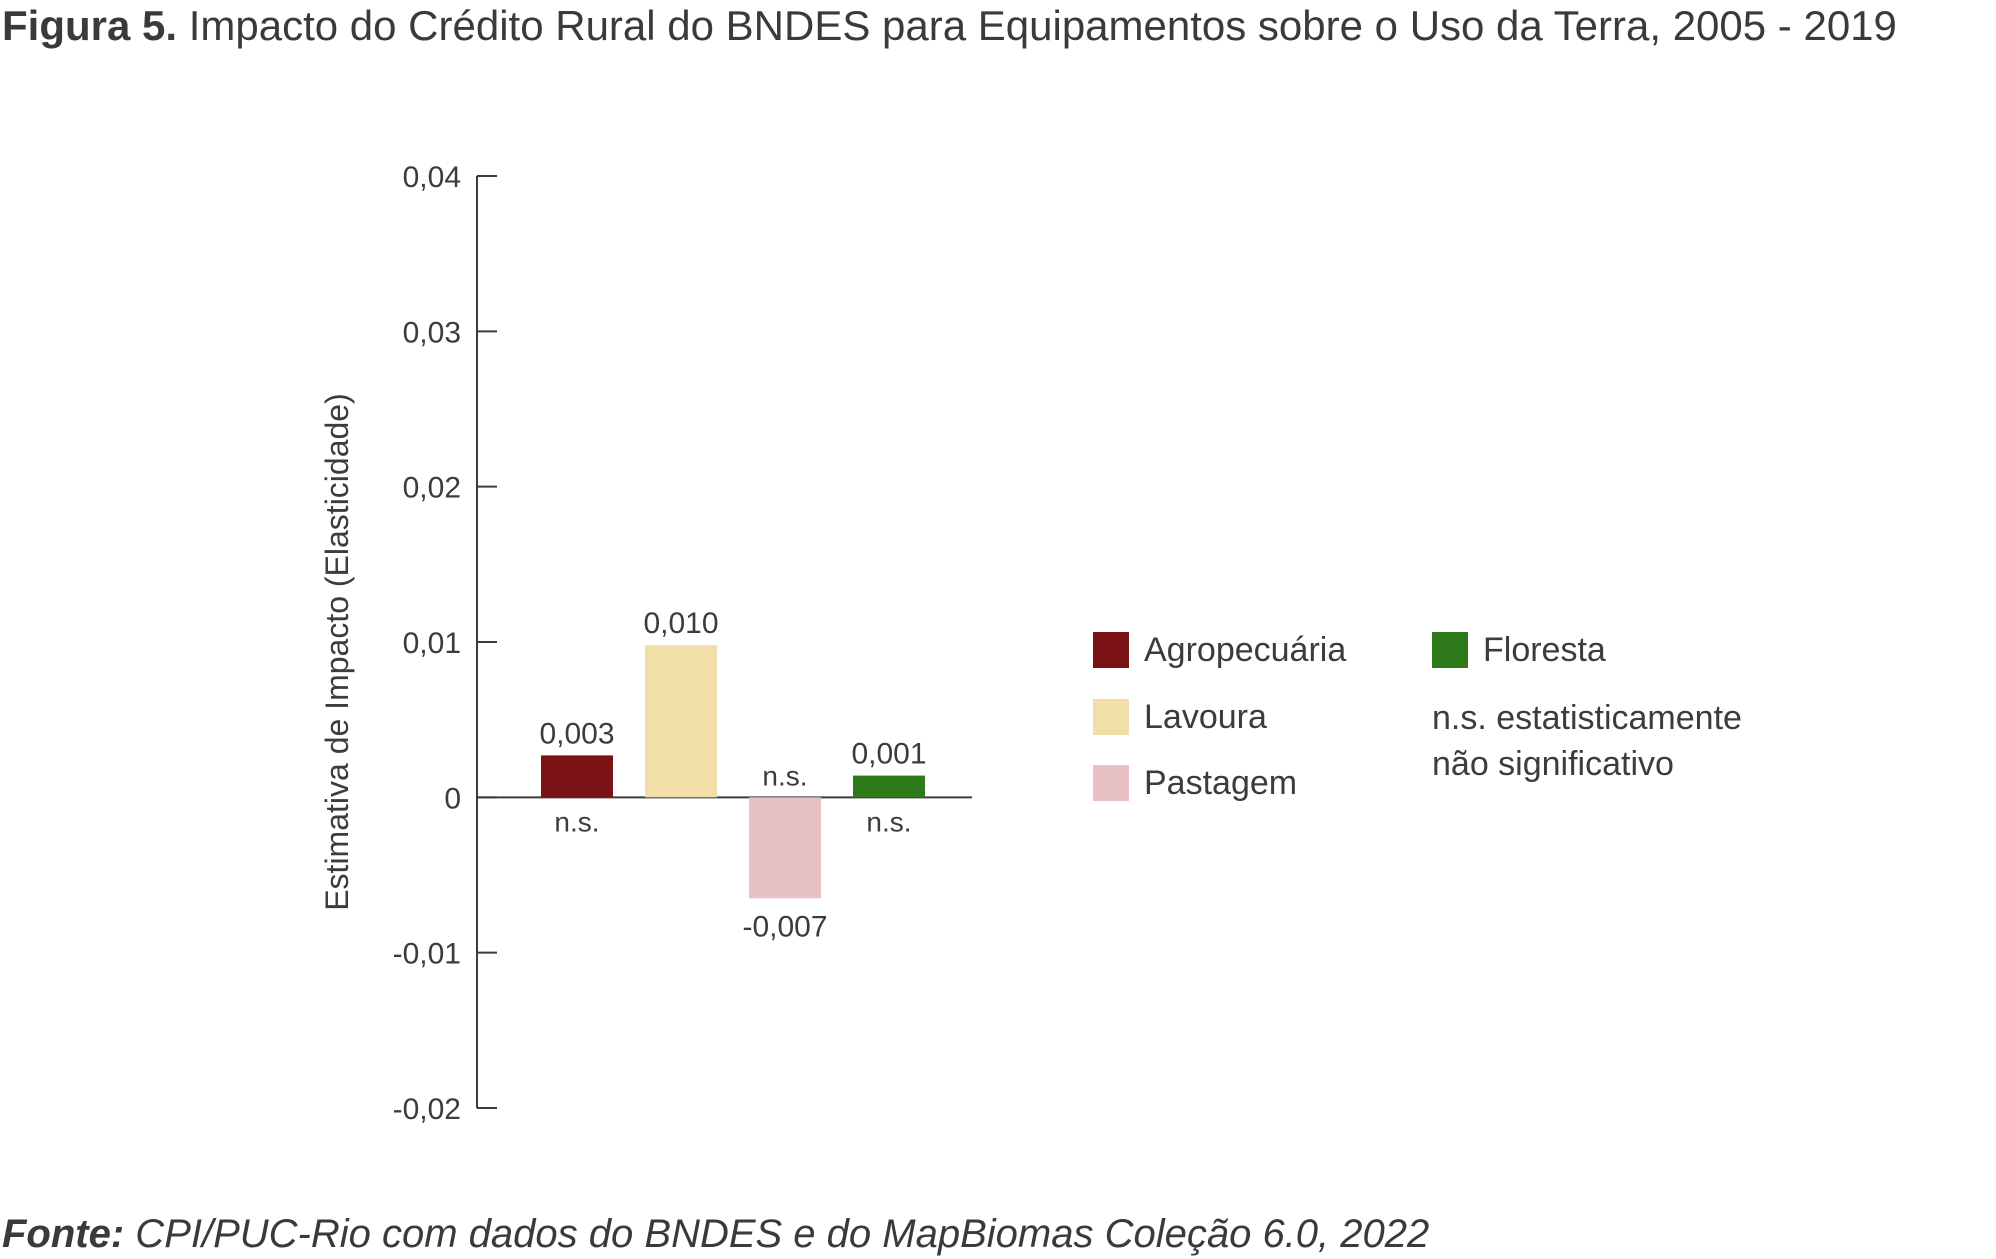  I want to click on legend-note-line2: não significativo, so click(1553, 764).